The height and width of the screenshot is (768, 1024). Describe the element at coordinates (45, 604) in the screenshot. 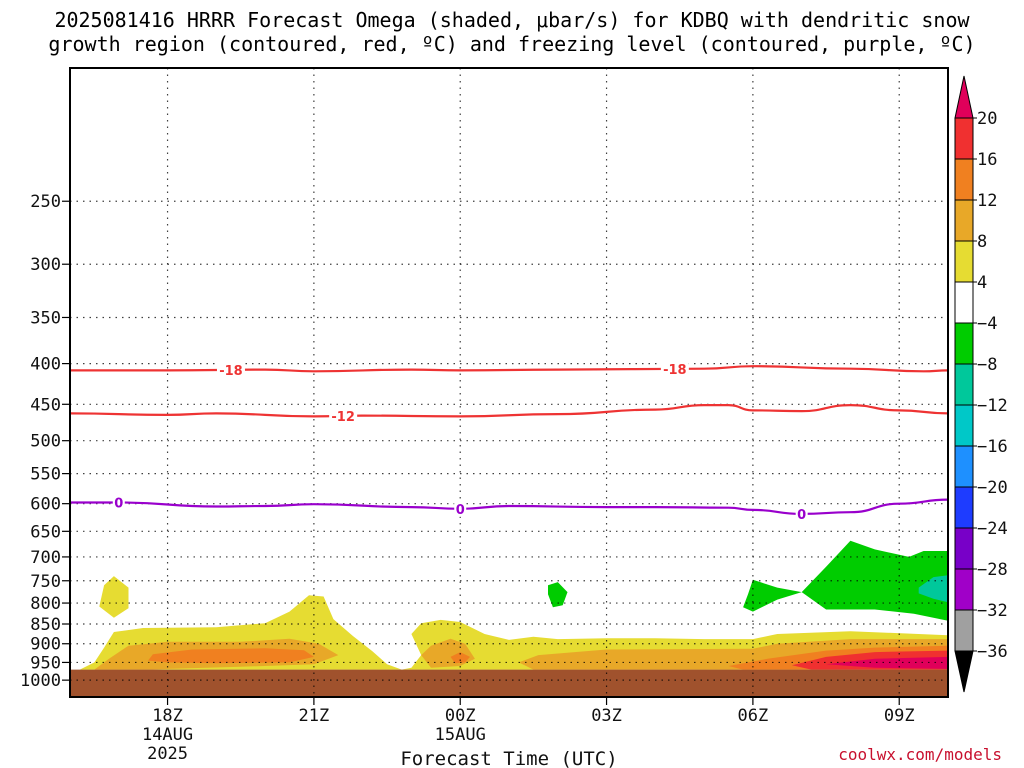

I see `y-tick-label: 800` at that location.